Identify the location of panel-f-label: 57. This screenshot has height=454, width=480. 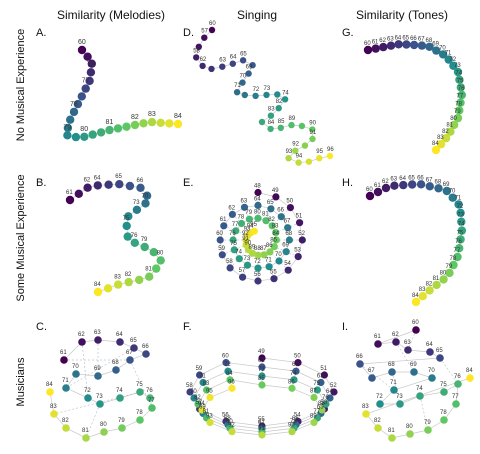
(199, 403).